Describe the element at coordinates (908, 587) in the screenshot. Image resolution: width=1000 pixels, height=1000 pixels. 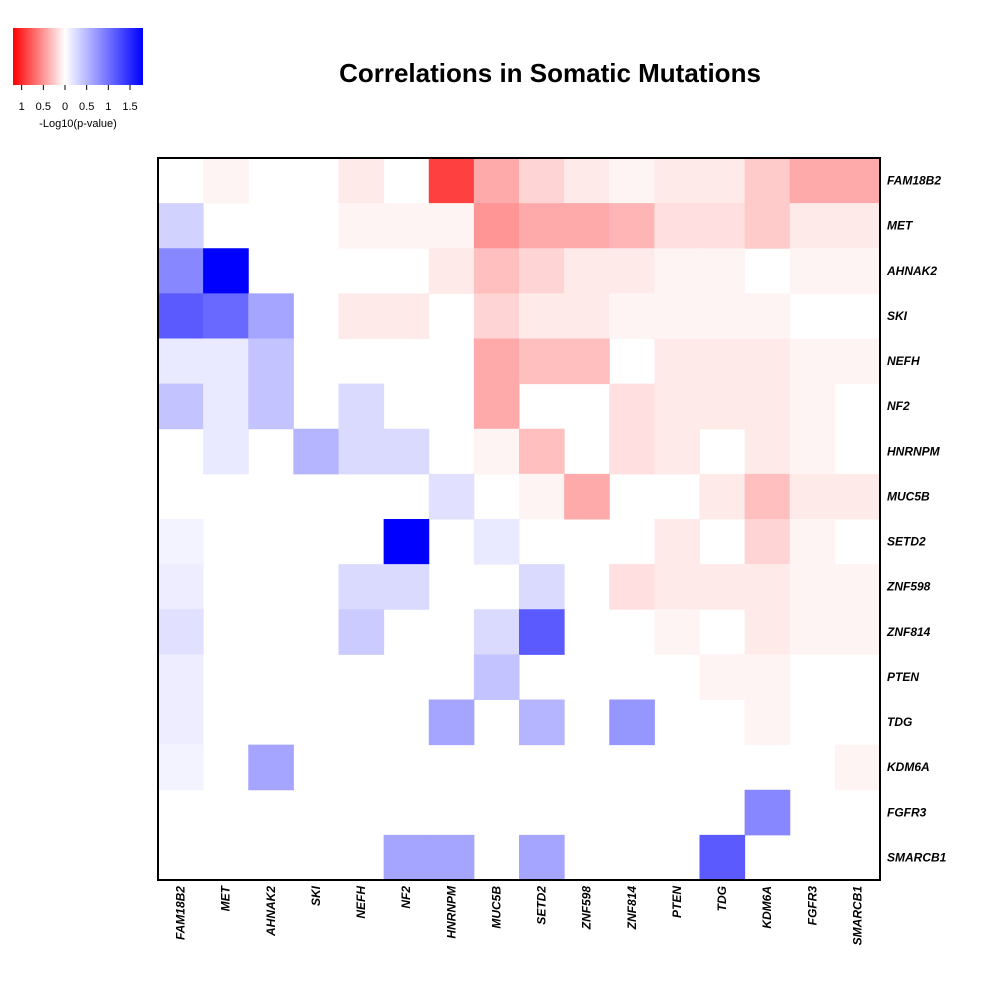
I see `row-label: ZNF598` at that location.